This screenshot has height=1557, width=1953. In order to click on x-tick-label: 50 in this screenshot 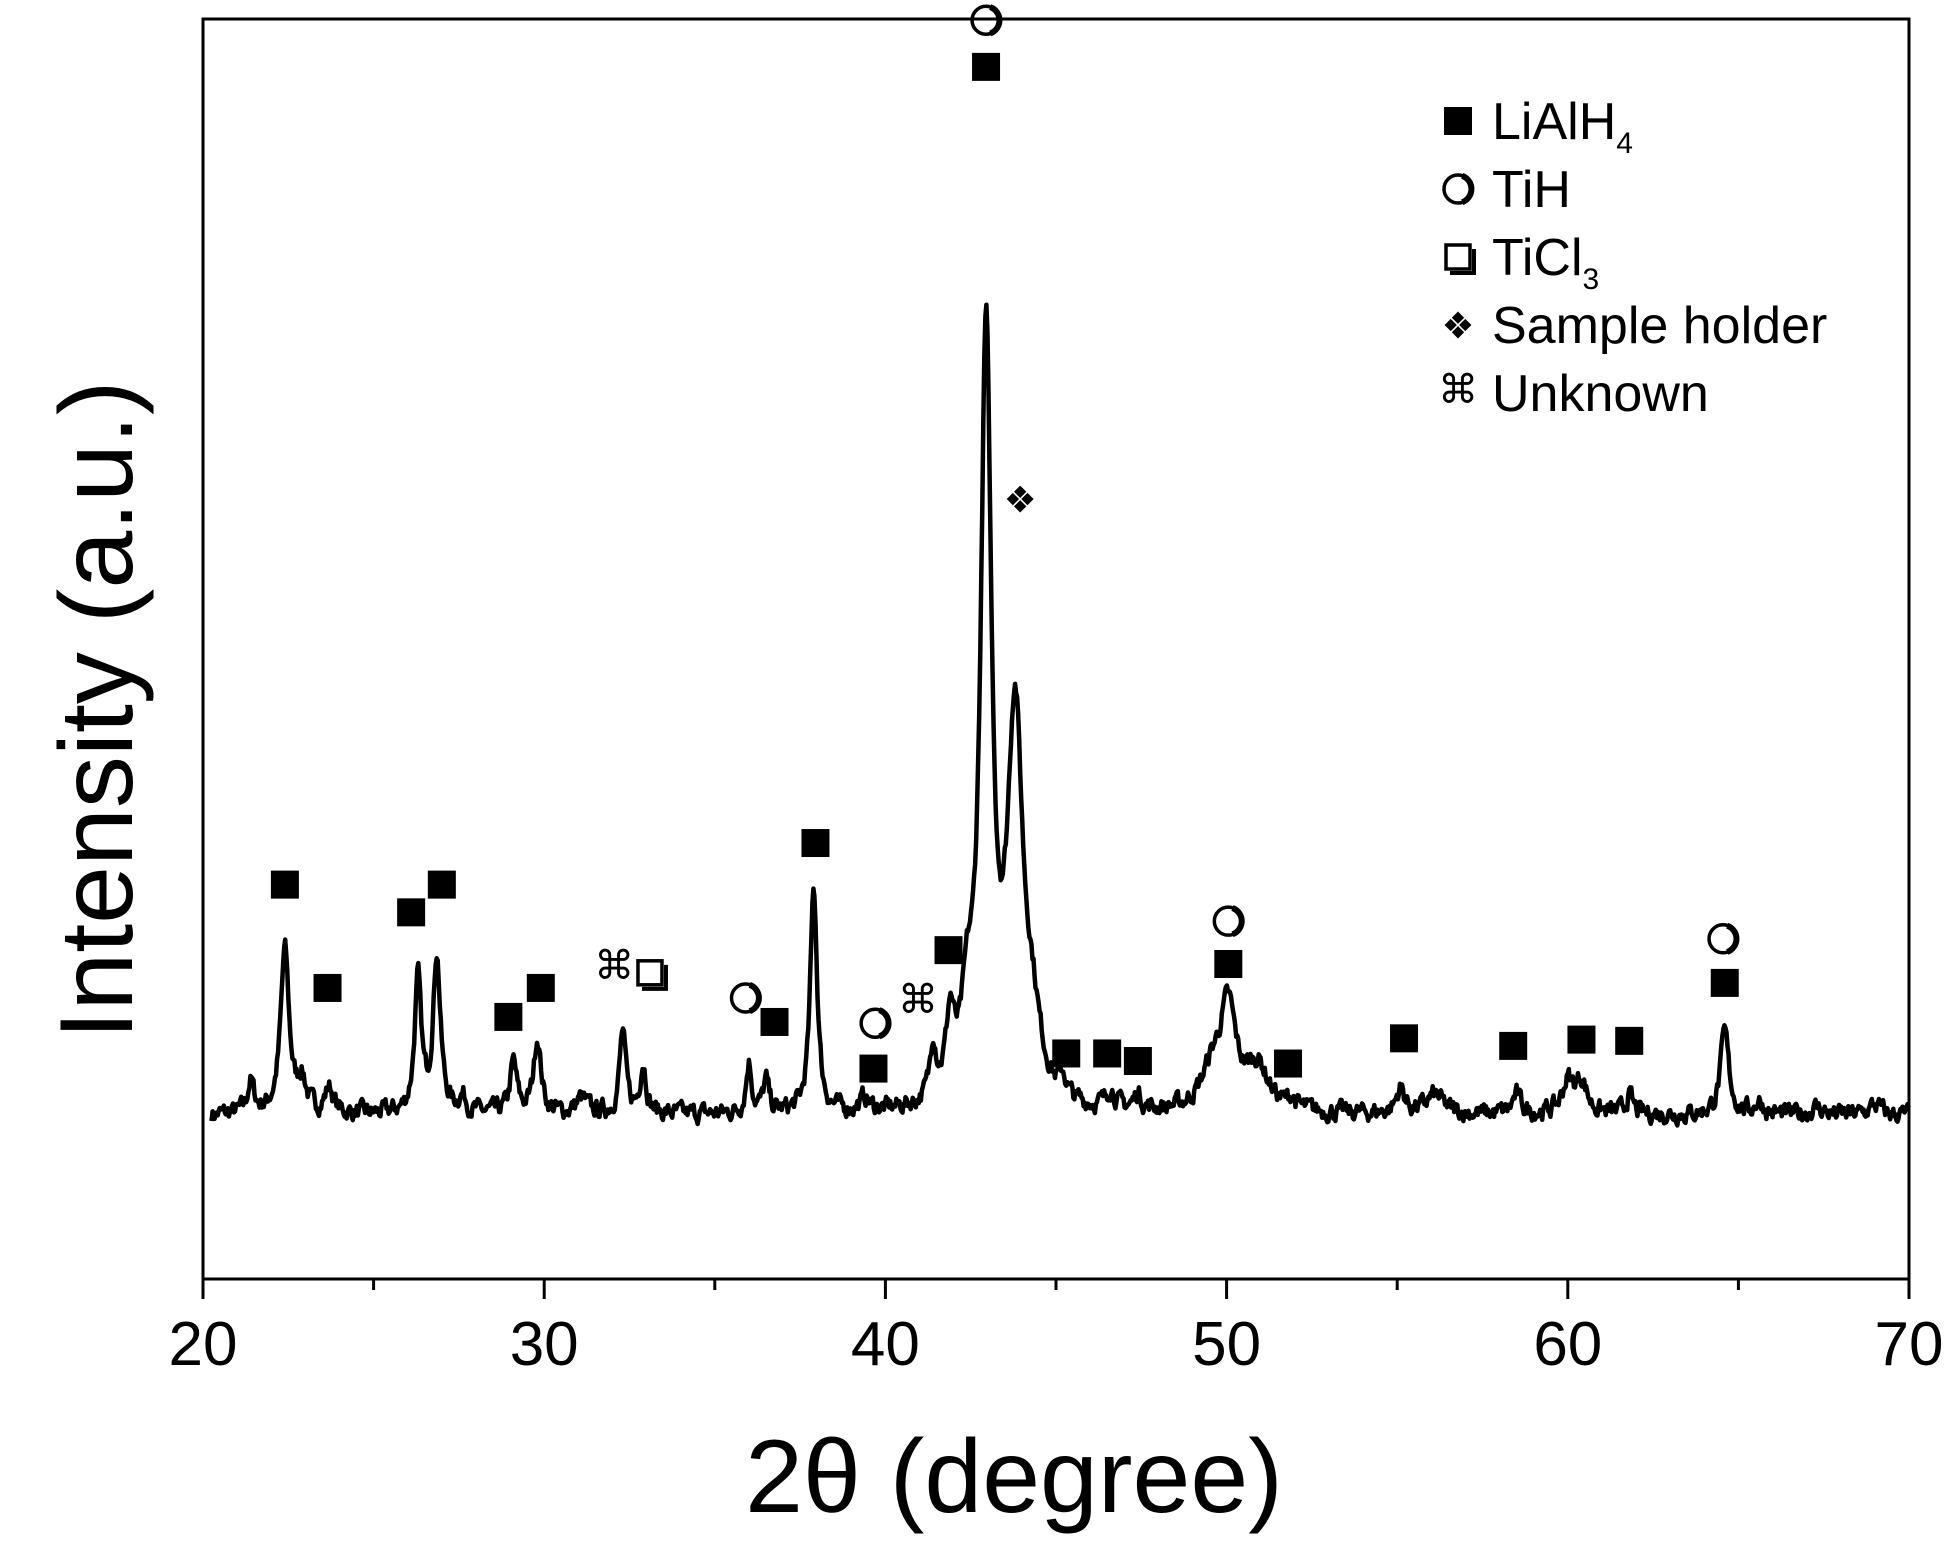, I will do `click(1226, 1344)`.